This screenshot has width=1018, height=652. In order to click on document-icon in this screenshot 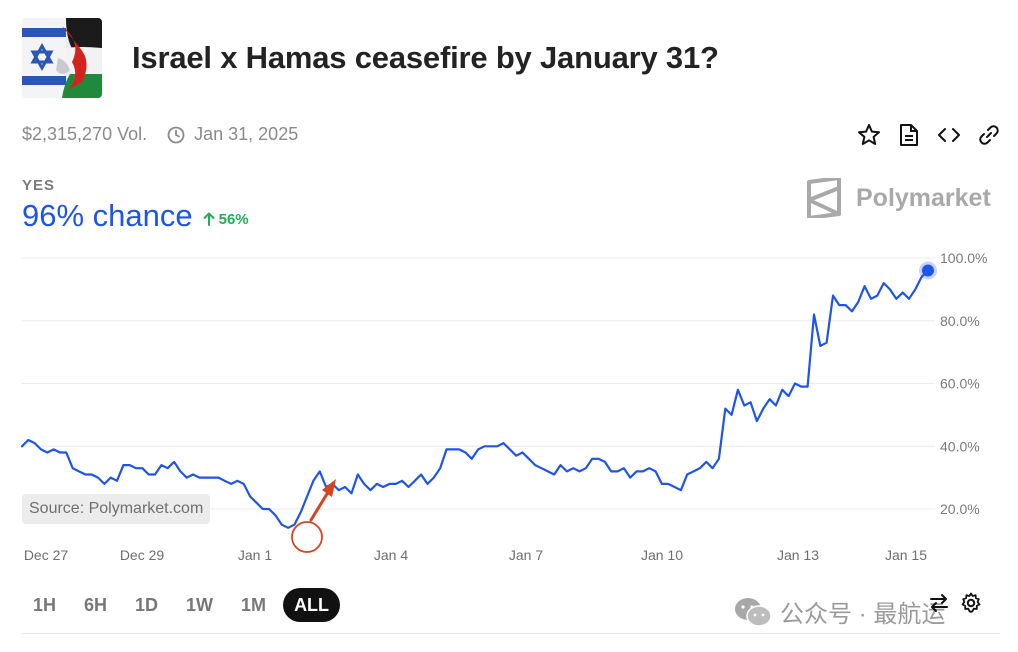, I will do `click(909, 135)`.